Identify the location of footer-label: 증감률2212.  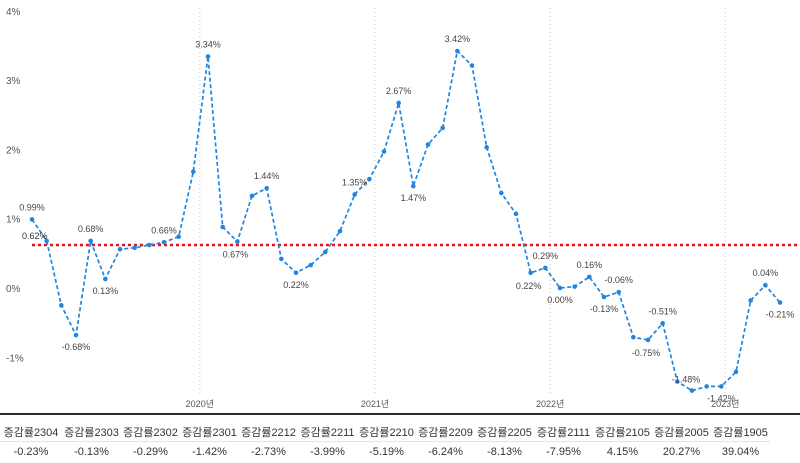
(268, 433).